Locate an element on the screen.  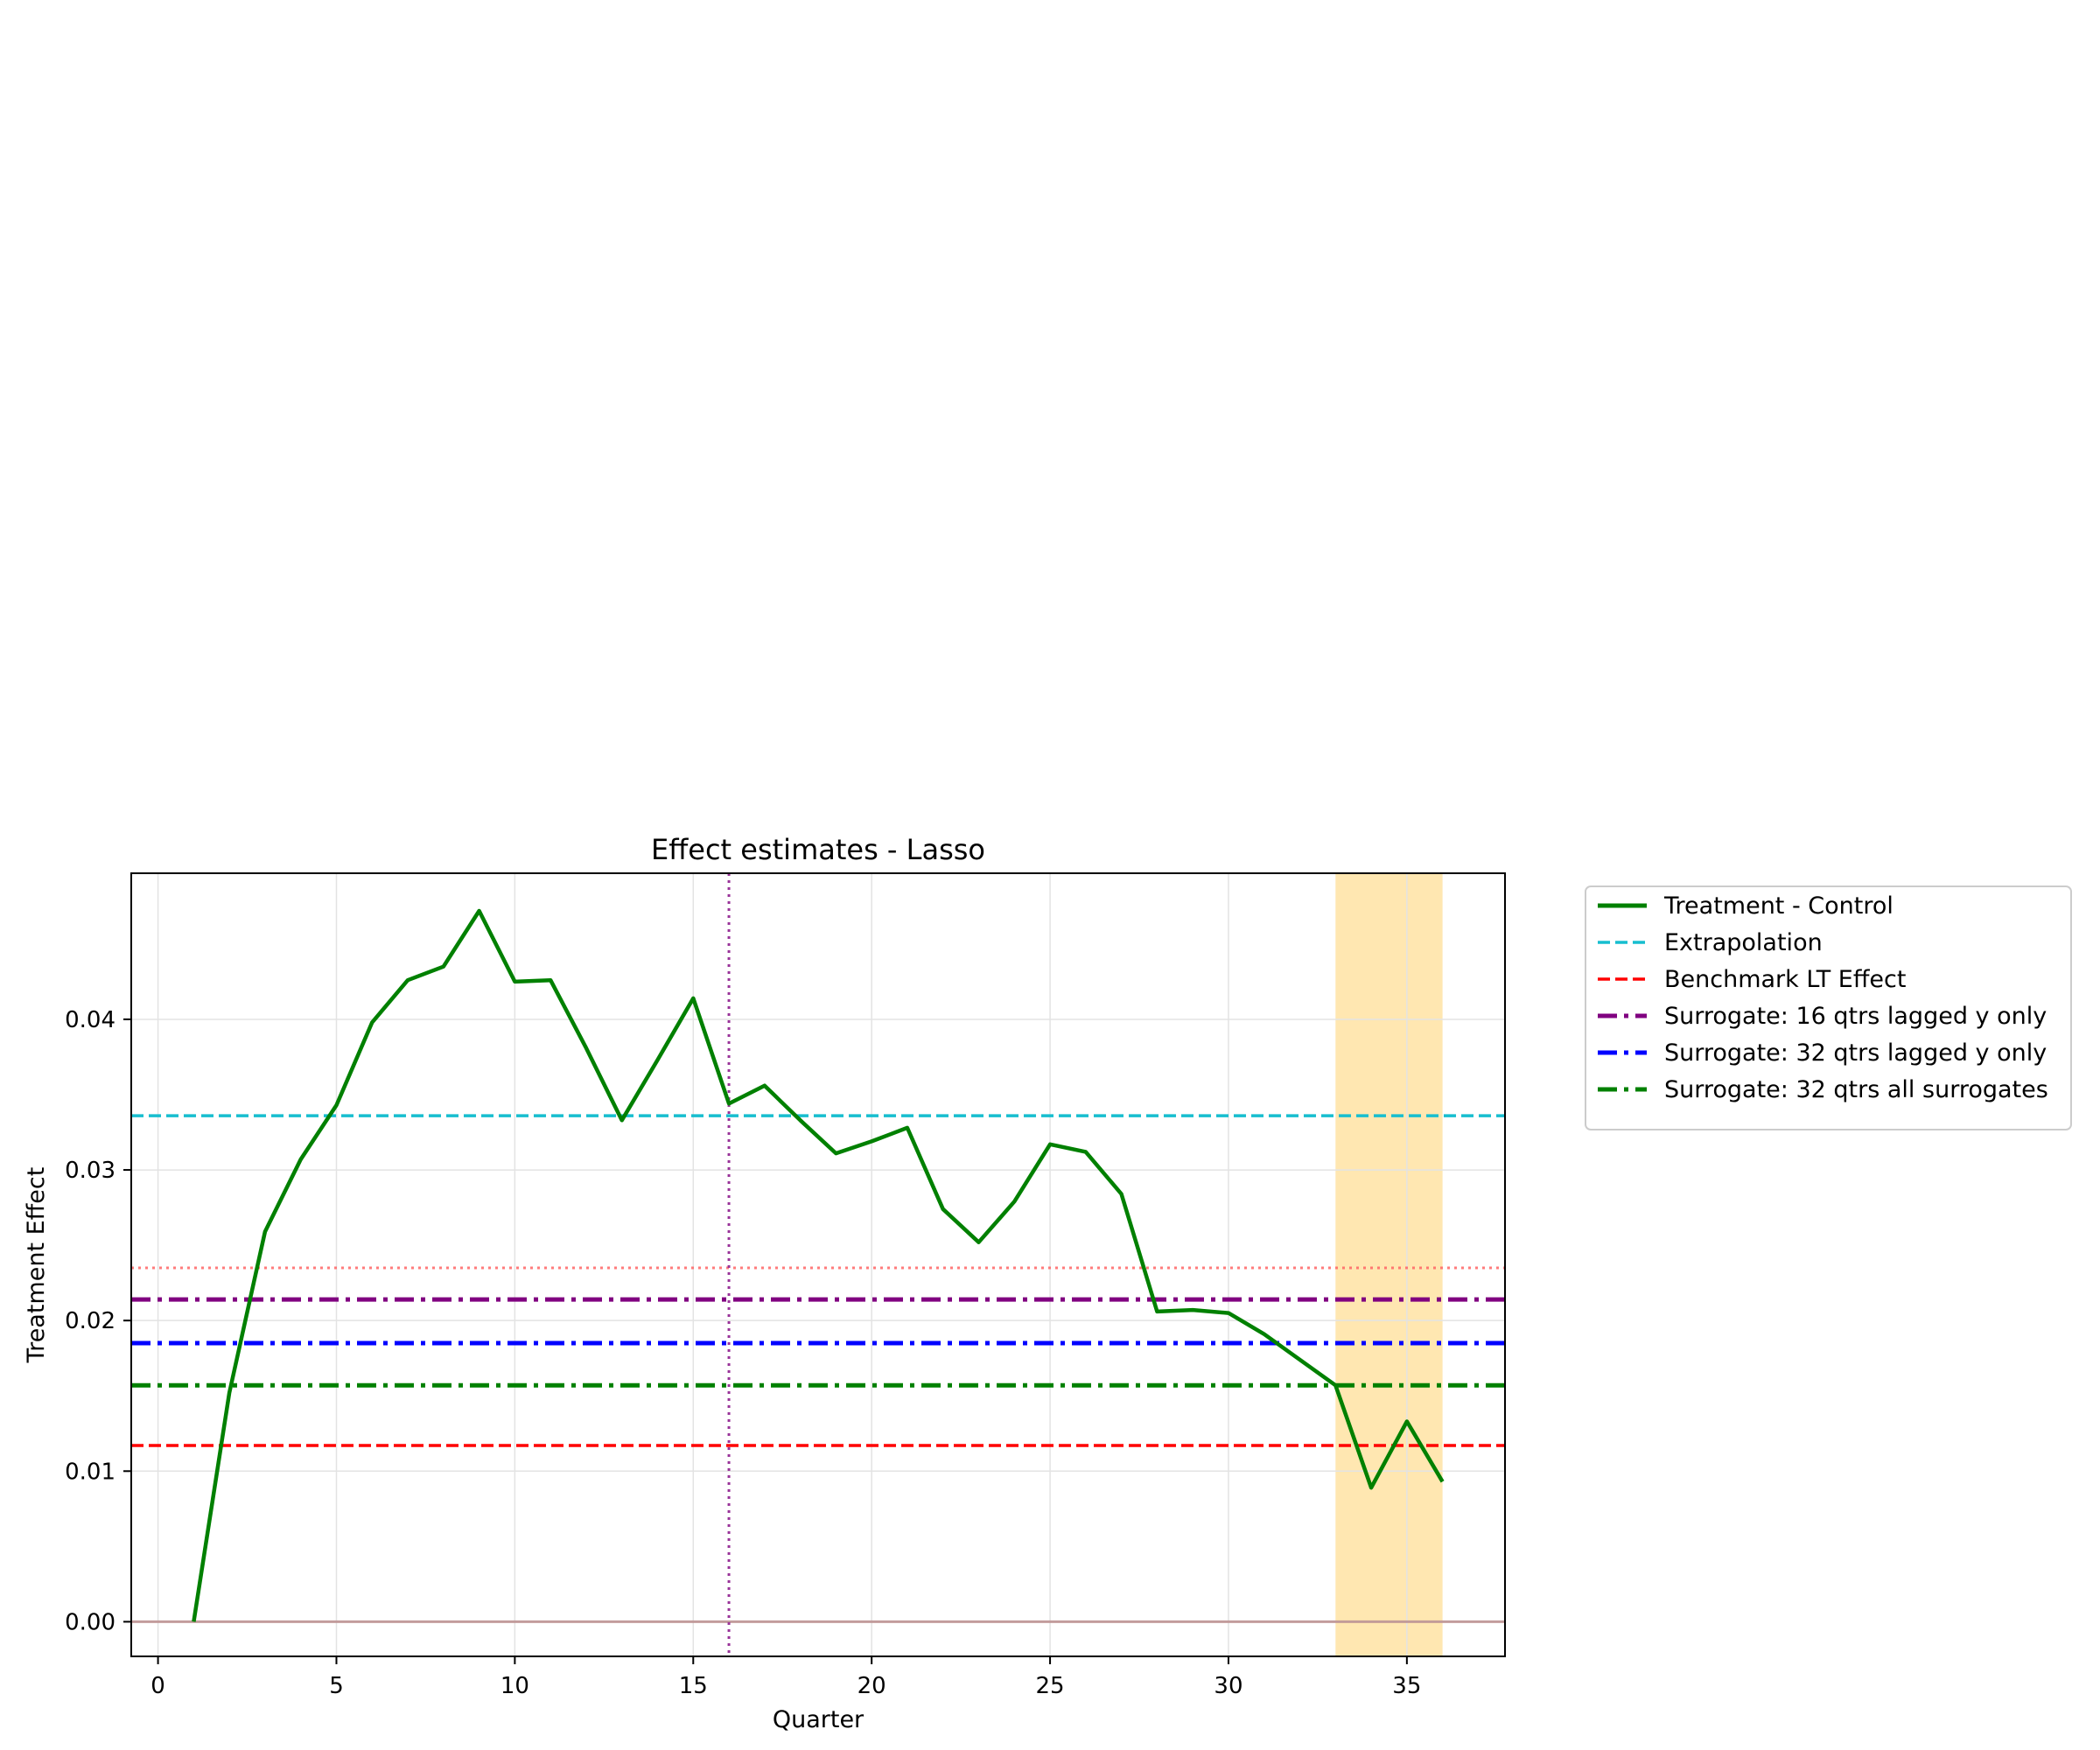
x-tick-label: 10 is located at coordinates (514, 1686).